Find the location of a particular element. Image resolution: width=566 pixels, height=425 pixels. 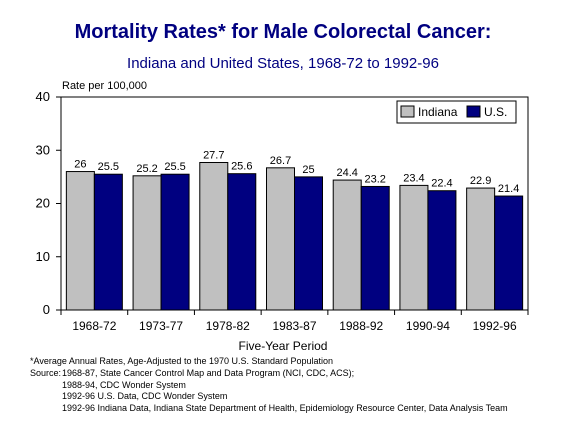

y-tick-label: 30 is located at coordinates (43, 149).